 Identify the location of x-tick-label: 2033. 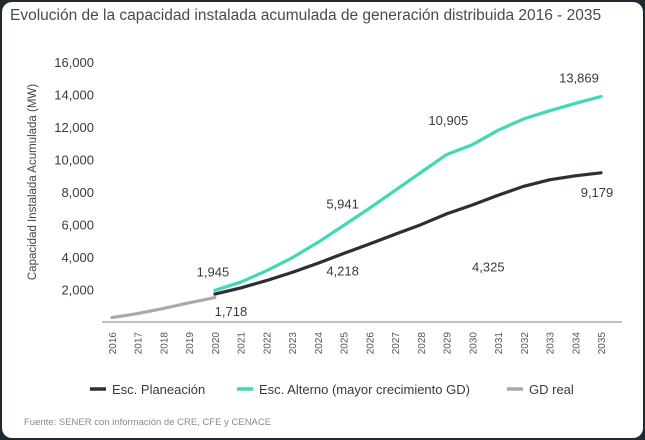
(551, 343).